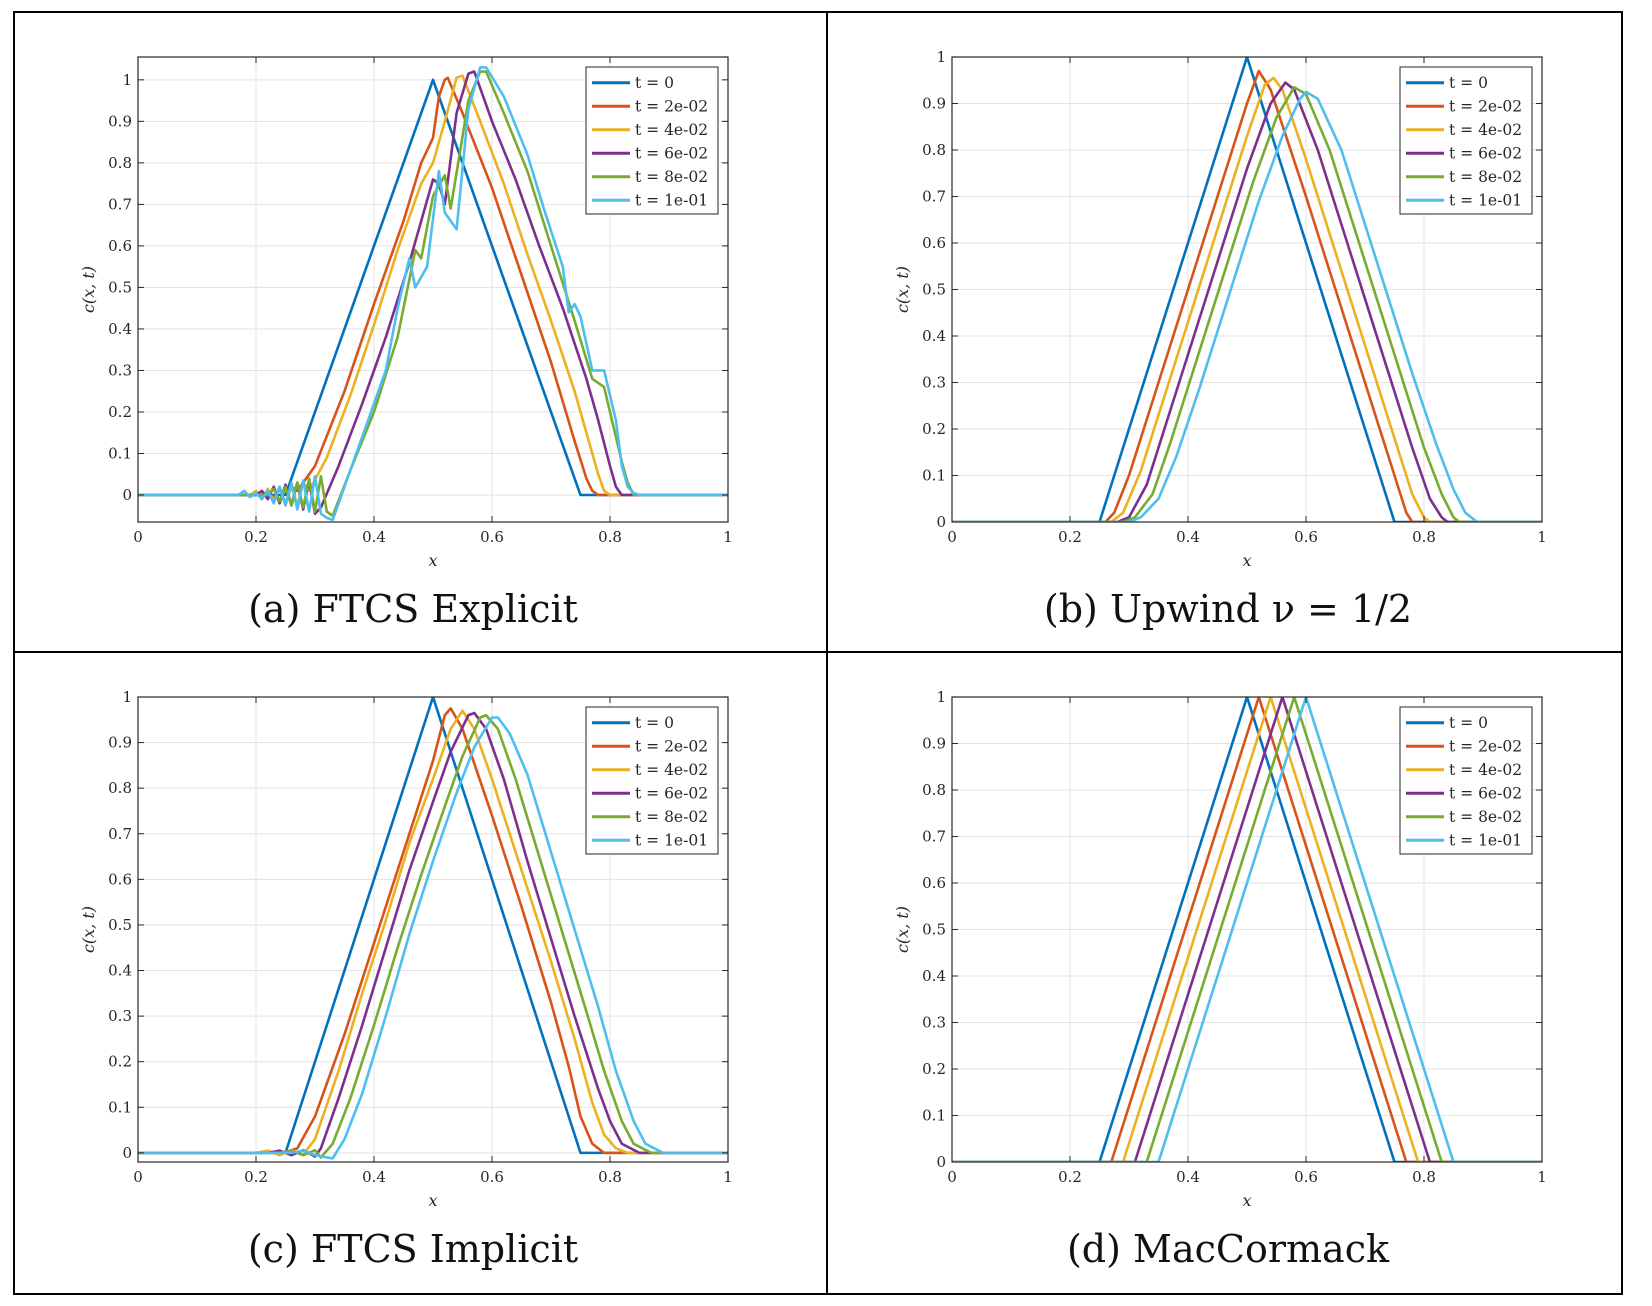 The width and height of the screenshot is (1652, 1306). Describe the element at coordinates (413, 1249) in the screenshot. I see `panel-caption: (c) FTCS Implicit` at that location.